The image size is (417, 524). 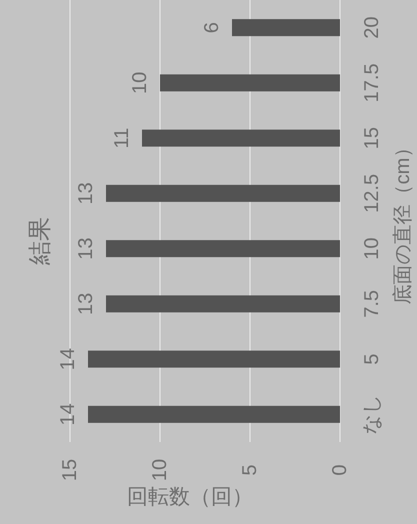 I want to click on text: 結果, so click(x=40, y=241).